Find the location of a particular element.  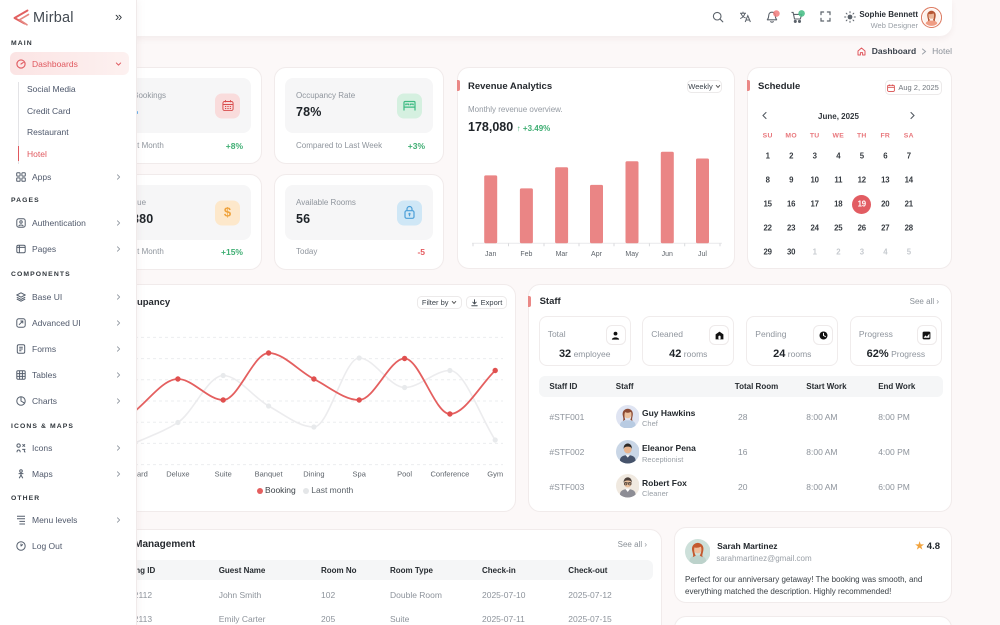

svg-text: Feb is located at coordinates (526, 254).